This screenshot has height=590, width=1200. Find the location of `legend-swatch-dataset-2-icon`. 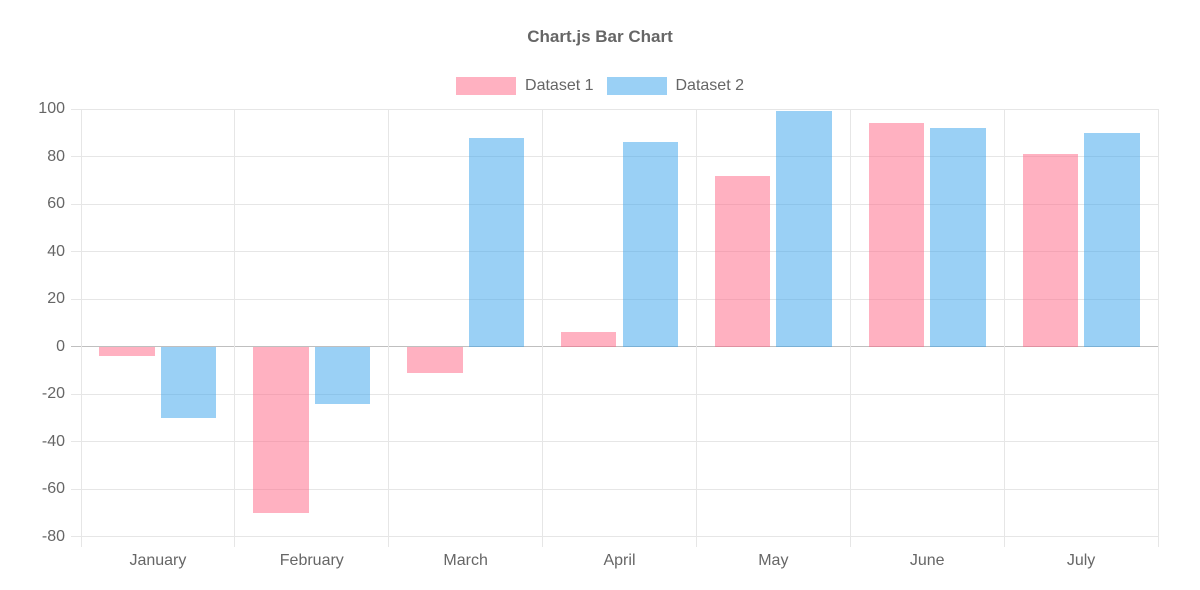

legend-swatch-dataset-2-icon is located at coordinates (636, 86).